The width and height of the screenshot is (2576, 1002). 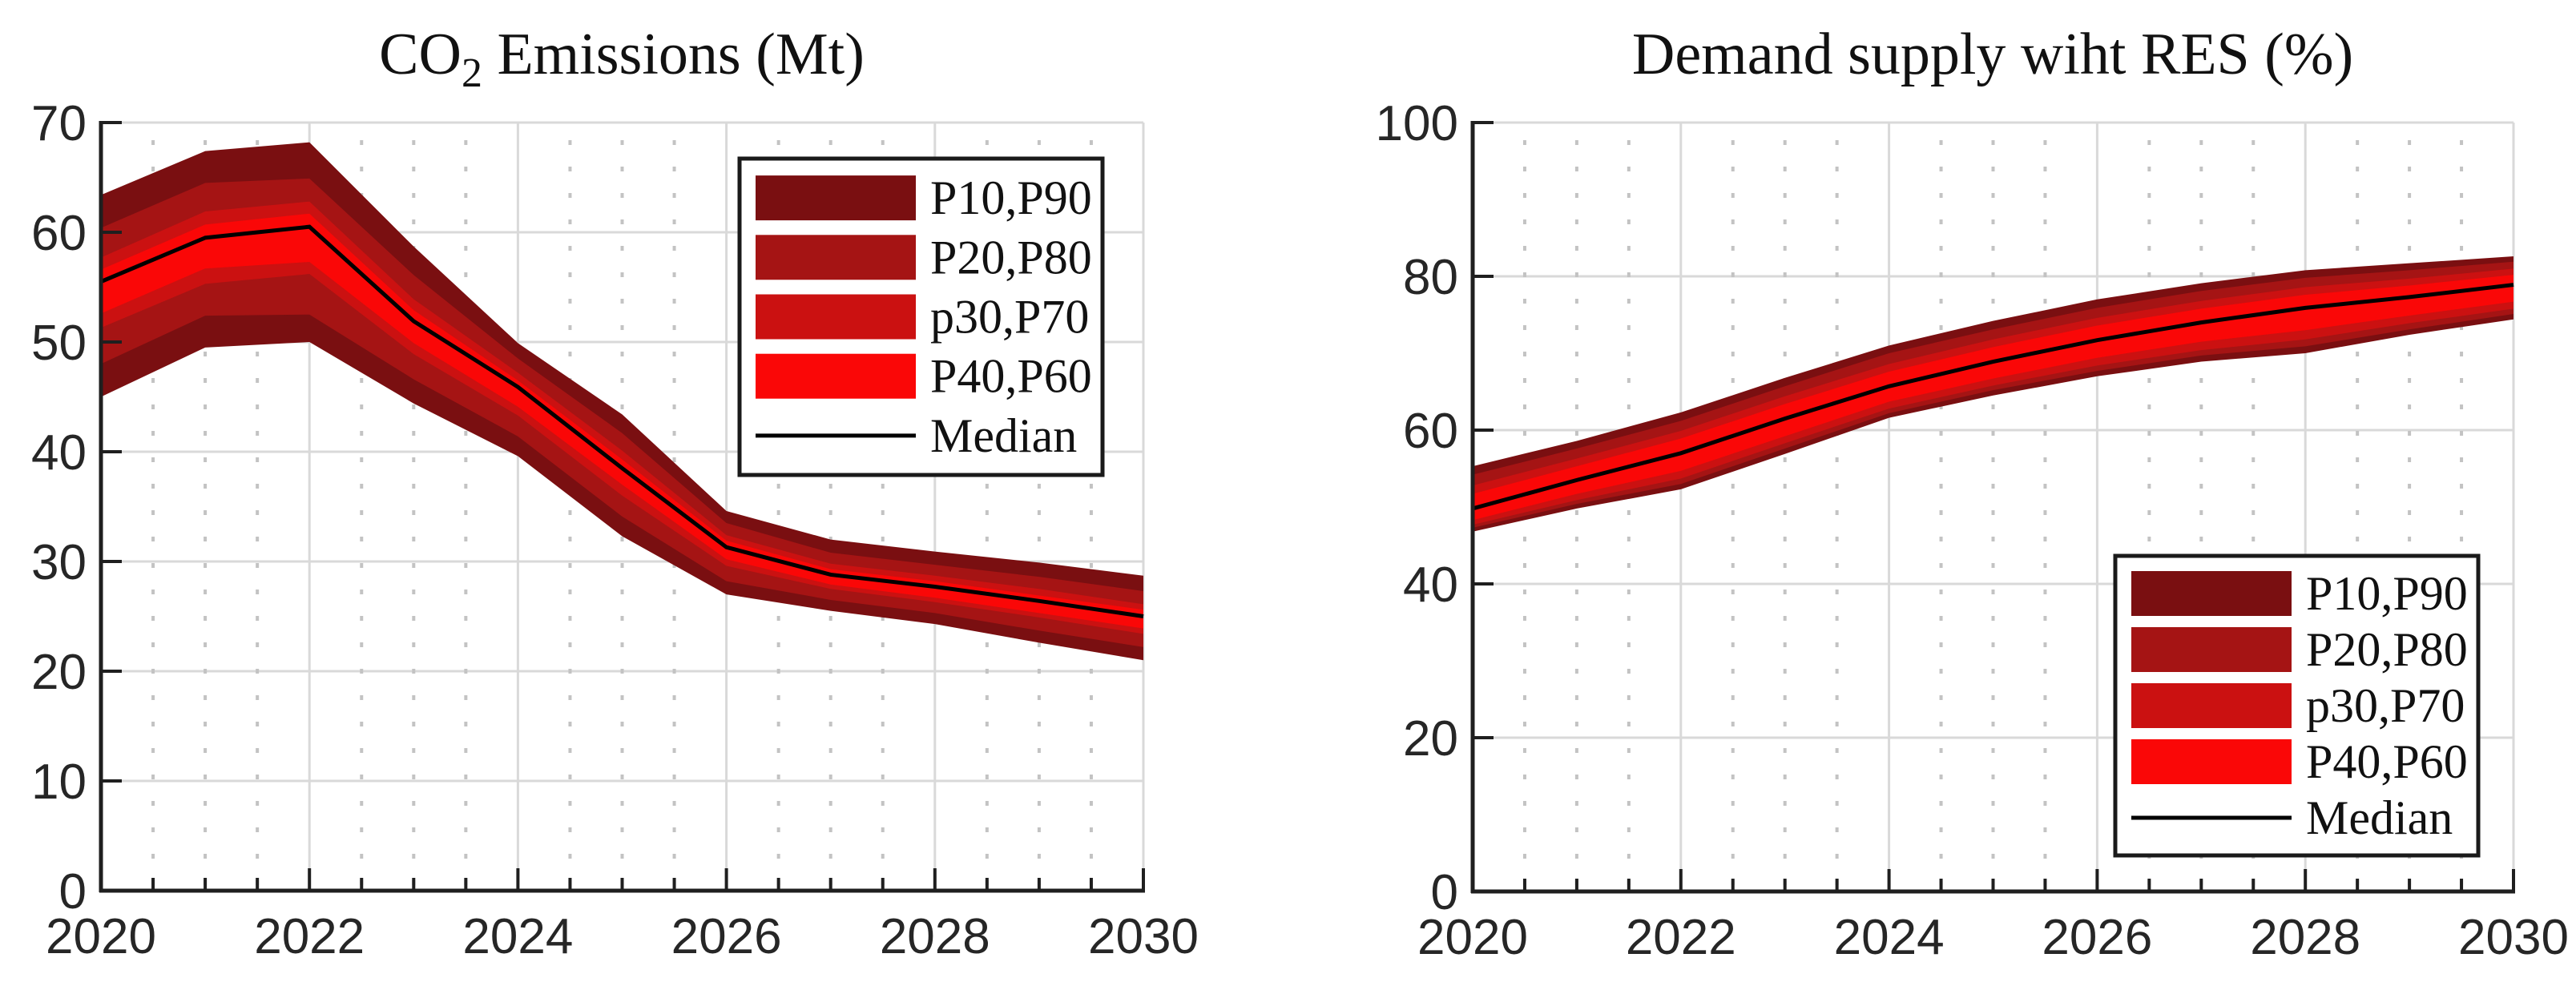 What do you see at coordinates (1417, 123) in the screenshot?
I see `y-tick-label: 100` at bounding box center [1417, 123].